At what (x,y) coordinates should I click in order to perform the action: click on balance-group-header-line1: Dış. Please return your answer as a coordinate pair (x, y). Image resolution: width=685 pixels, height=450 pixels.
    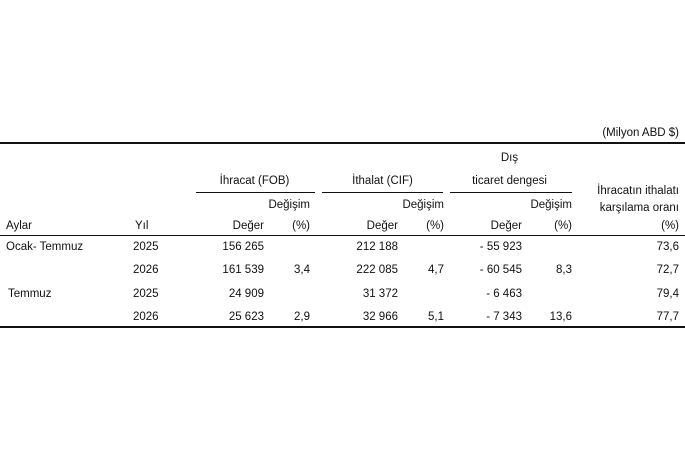
    Looking at the image, I should click on (509, 158).